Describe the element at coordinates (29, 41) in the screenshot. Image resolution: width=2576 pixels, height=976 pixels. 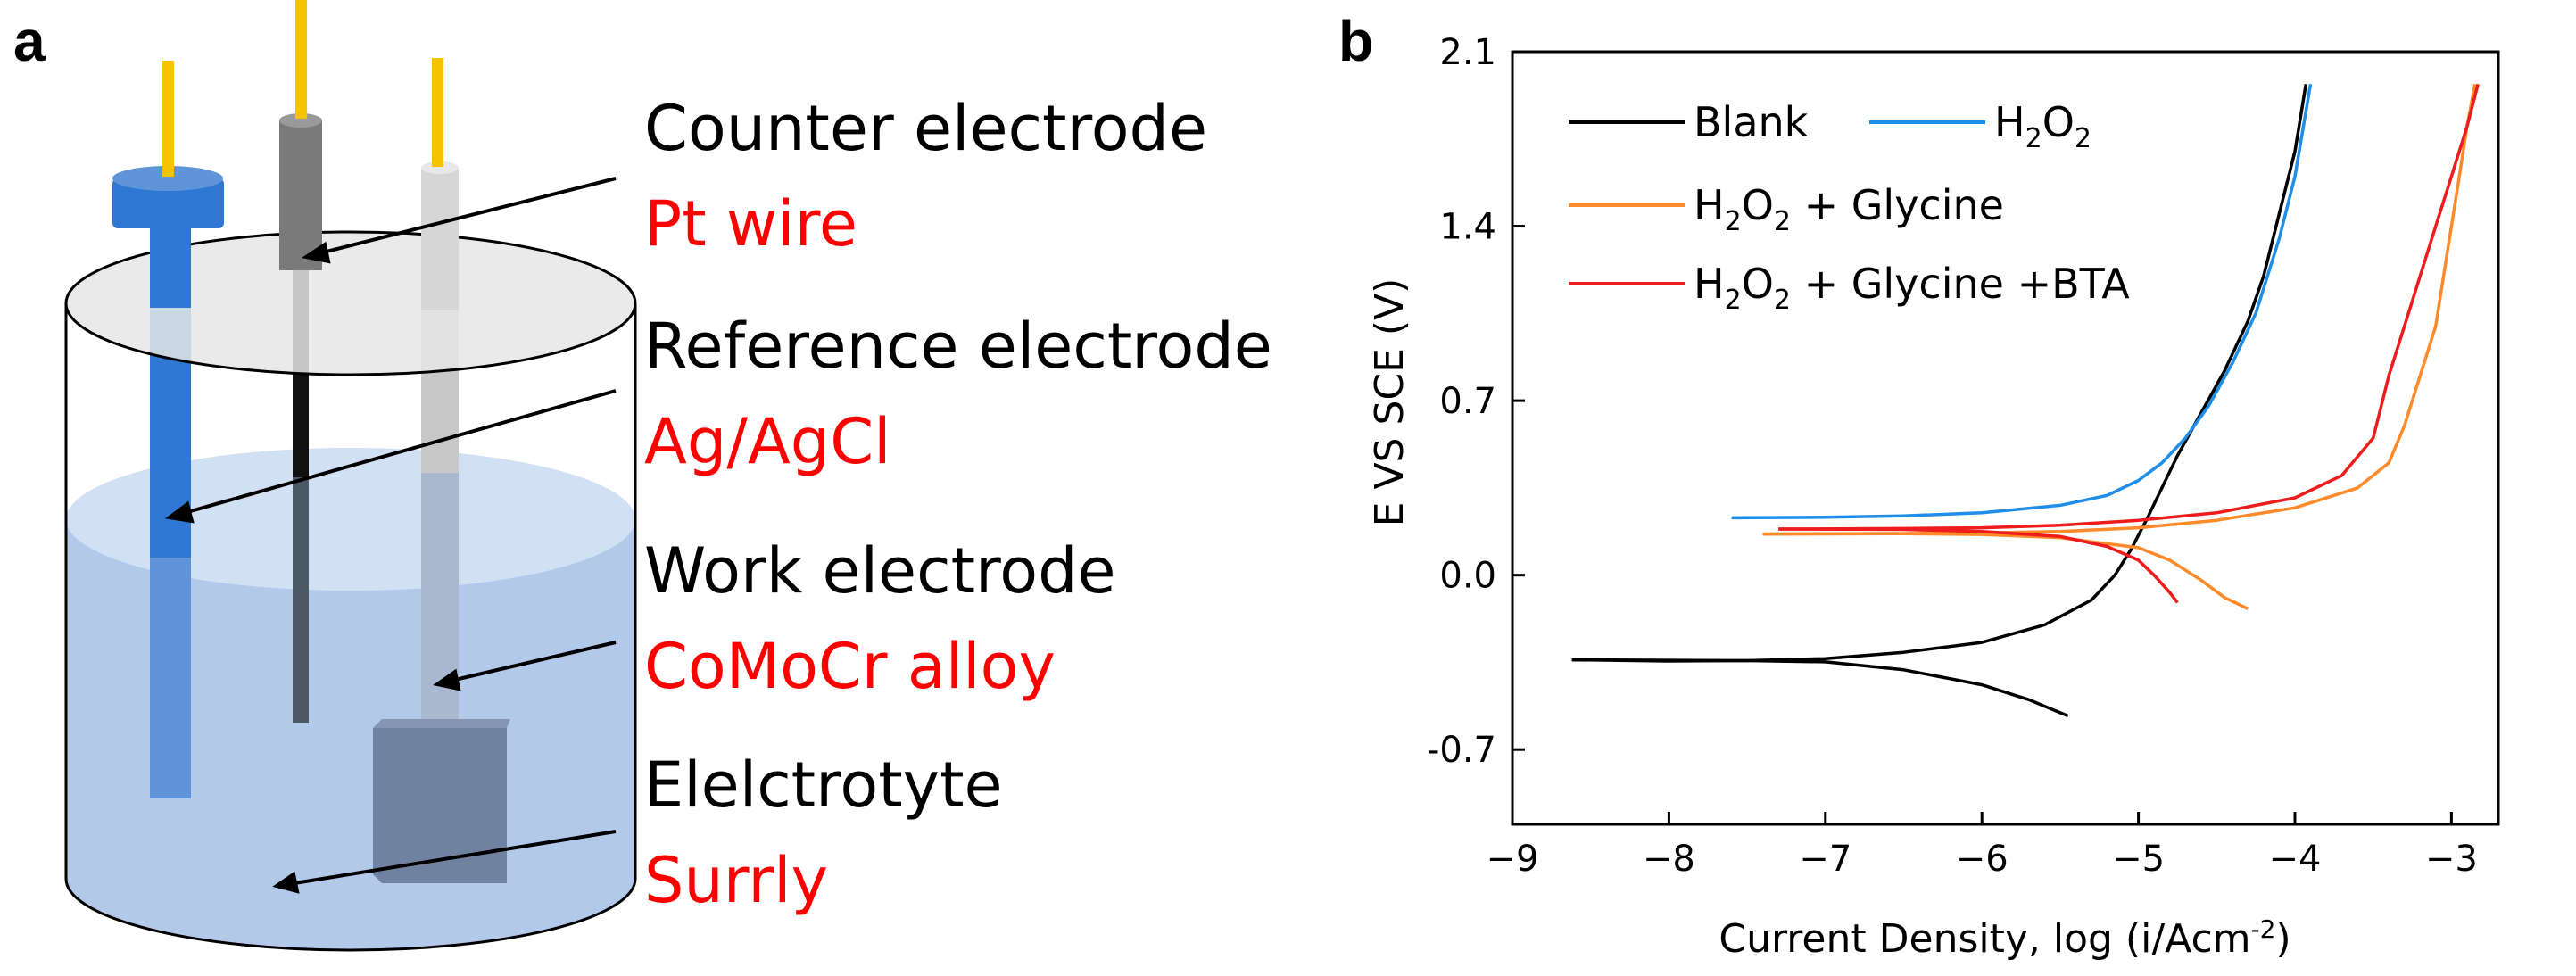
I see `panel-a-letter: a` at that location.